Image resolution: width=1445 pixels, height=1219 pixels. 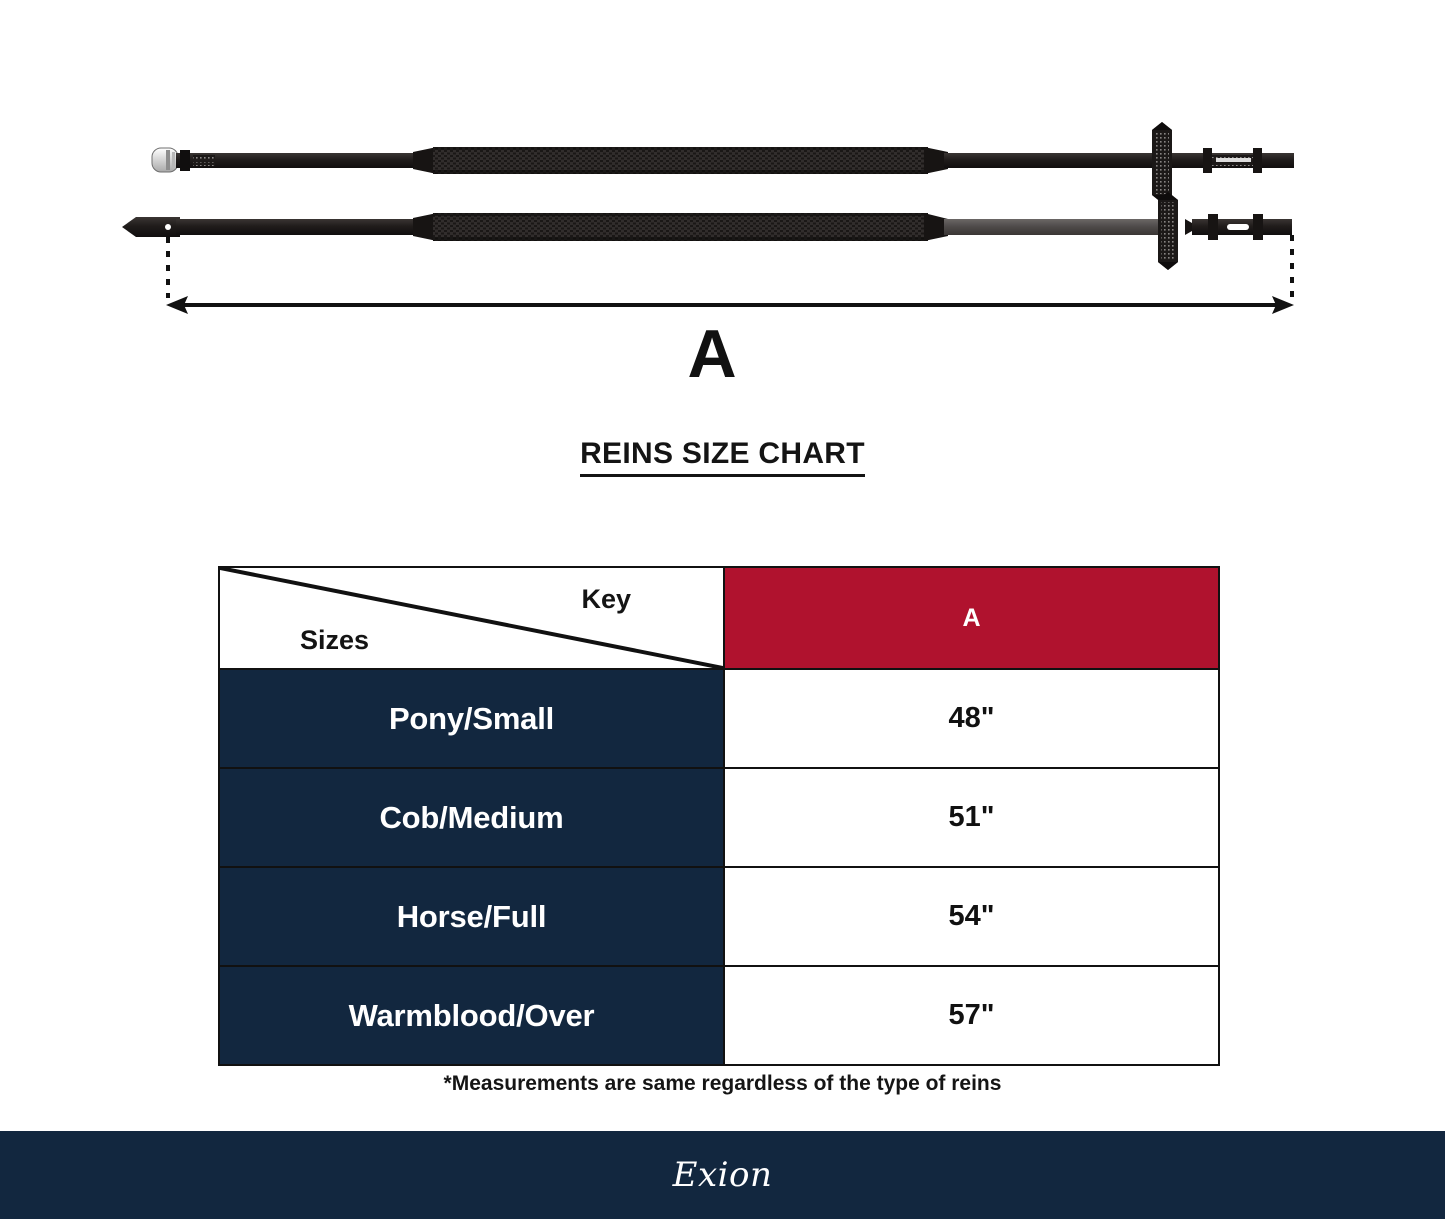 What do you see at coordinates (471, 916) in the screenshot?
I see `size-label-horse-full: Horse/Full` at bounding box center [471, 916].